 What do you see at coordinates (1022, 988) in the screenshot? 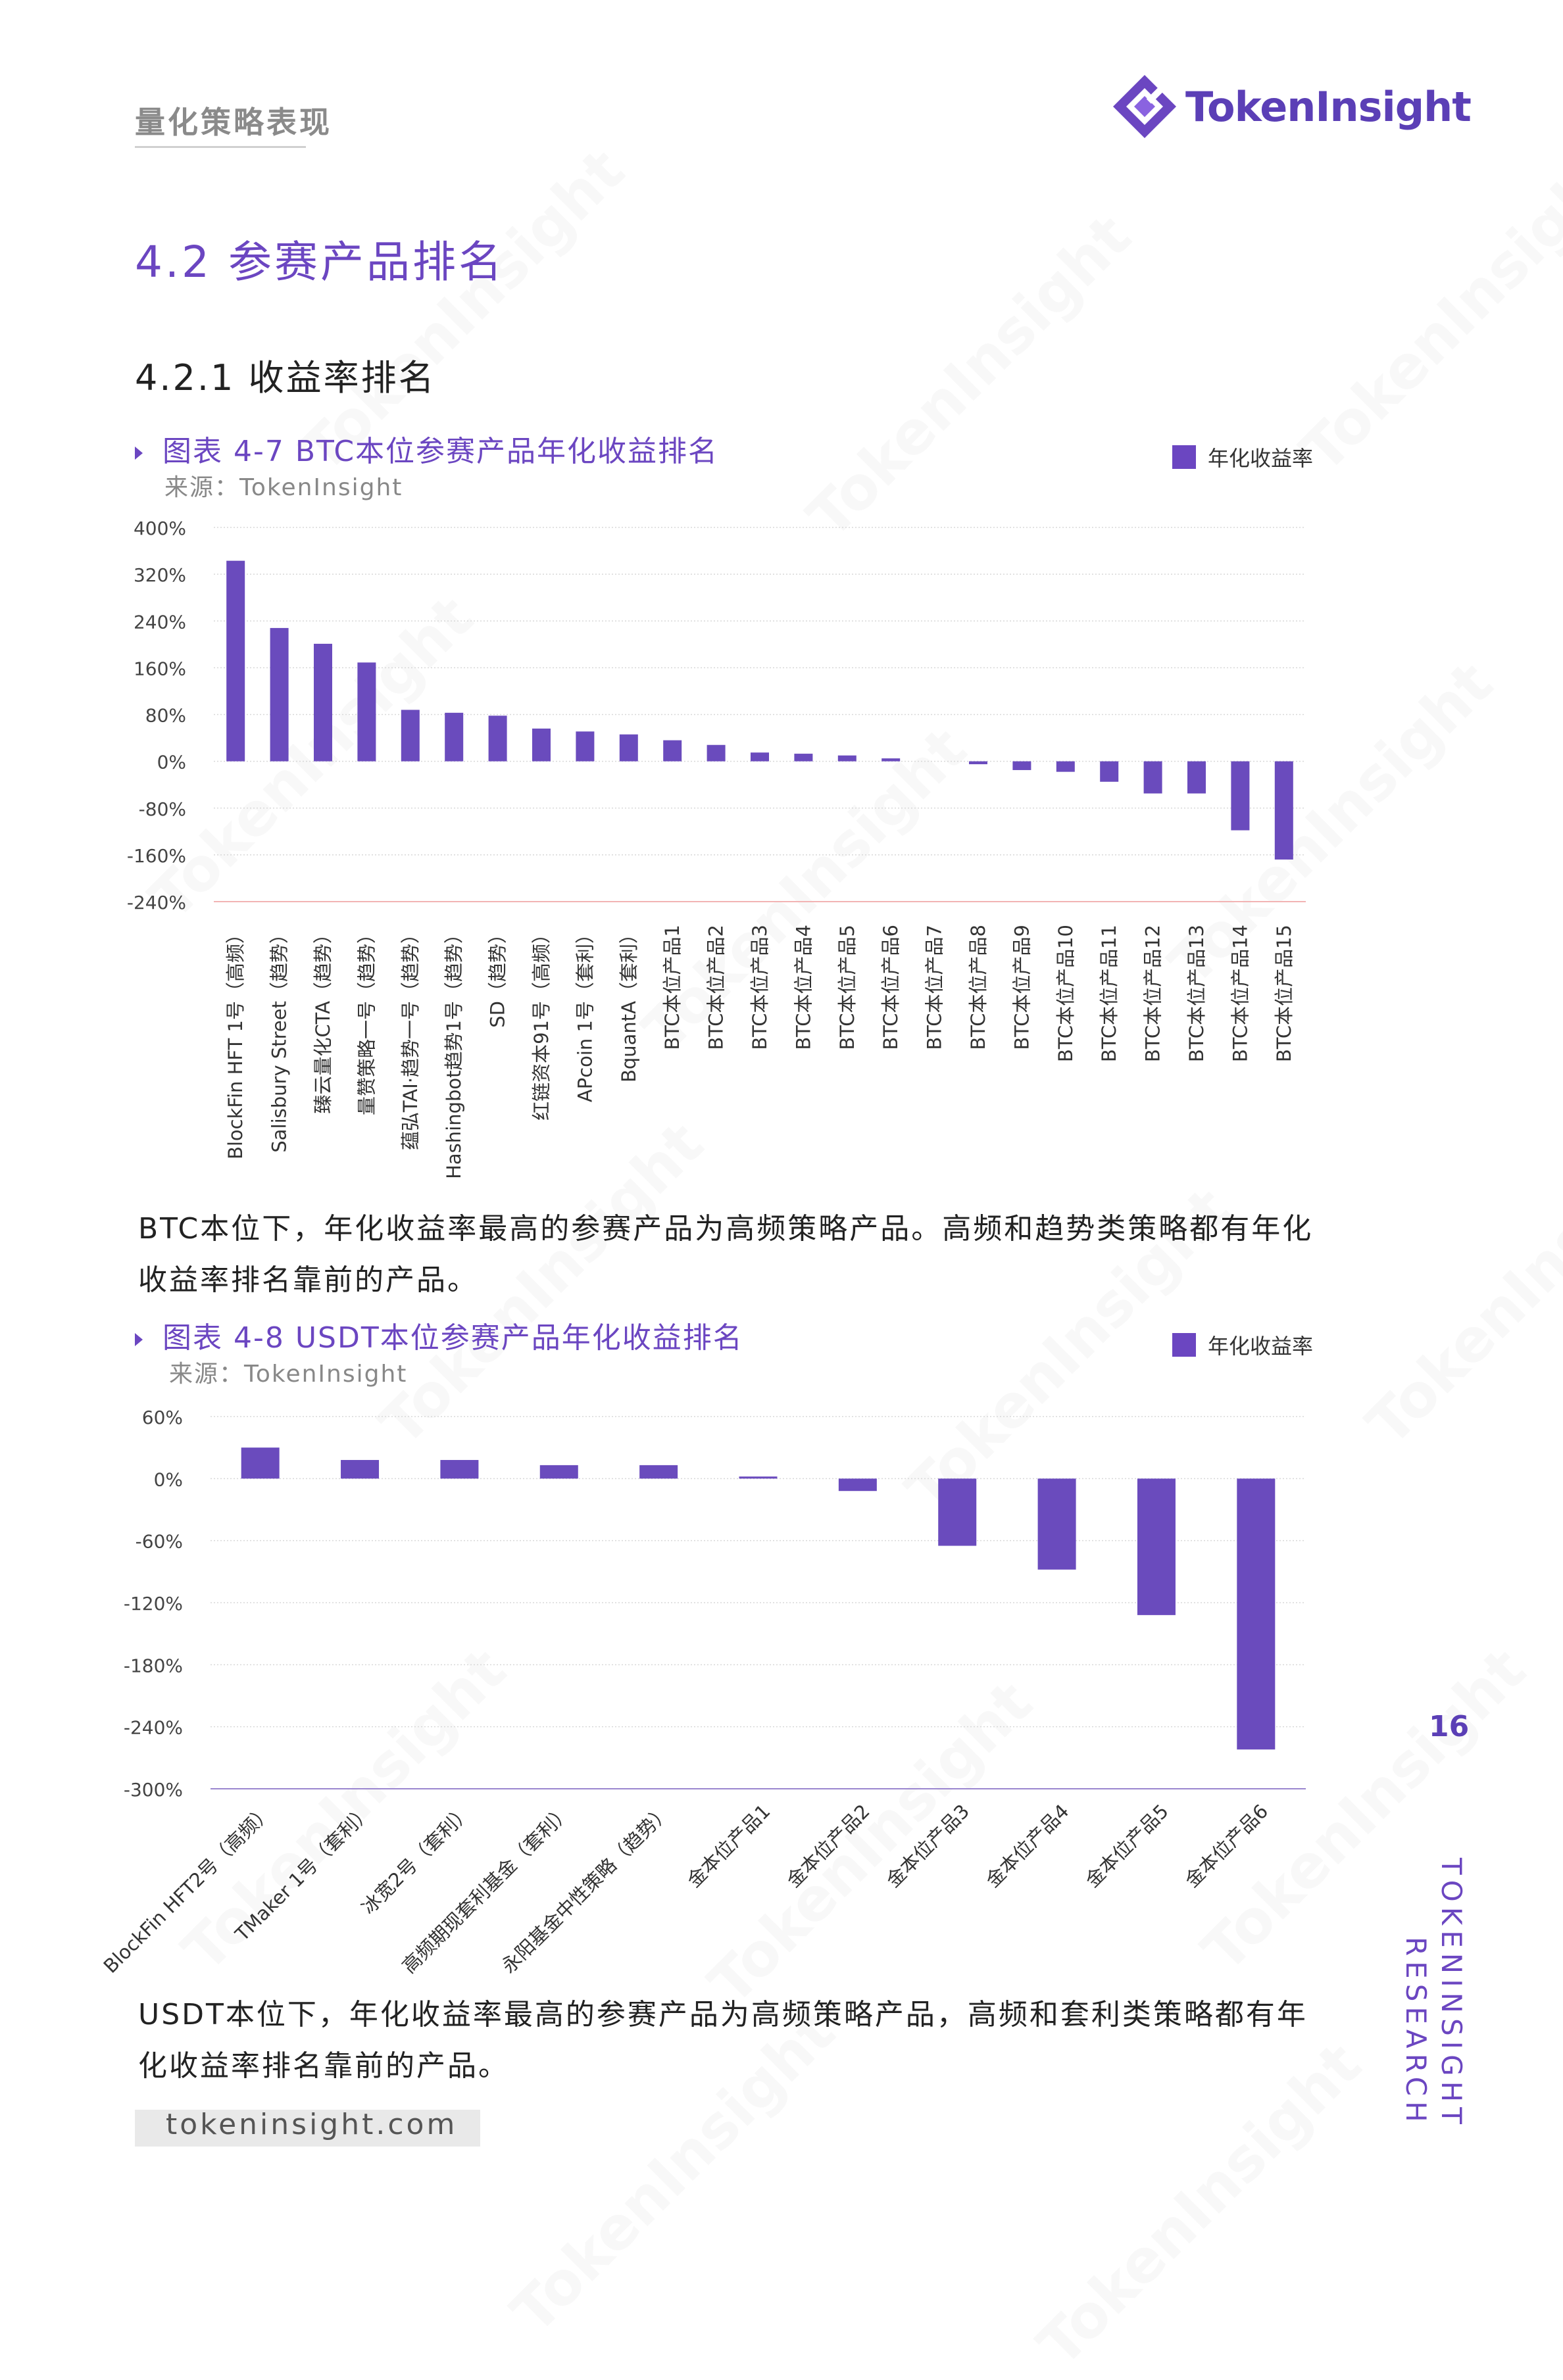
I see `x-tick-label: BTC本位产品9` at bounding box center [1022, 988].